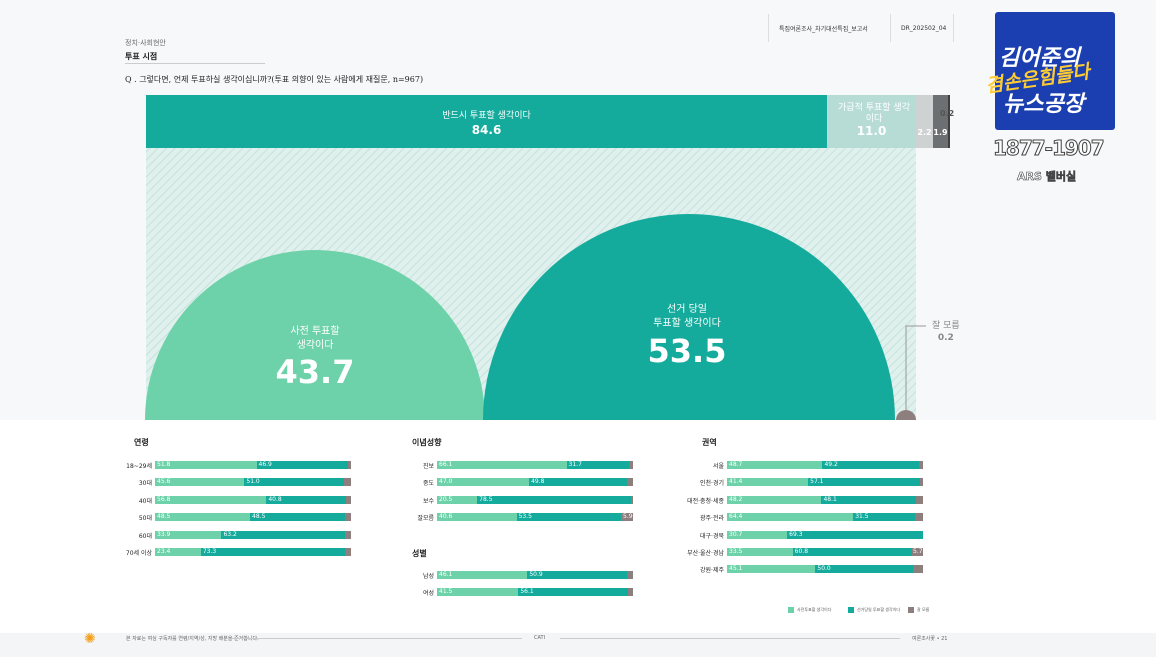  Describe the element at coordinates (1039, 58) in the screenshot. I see `logo-line1: 김어준의` at that location.